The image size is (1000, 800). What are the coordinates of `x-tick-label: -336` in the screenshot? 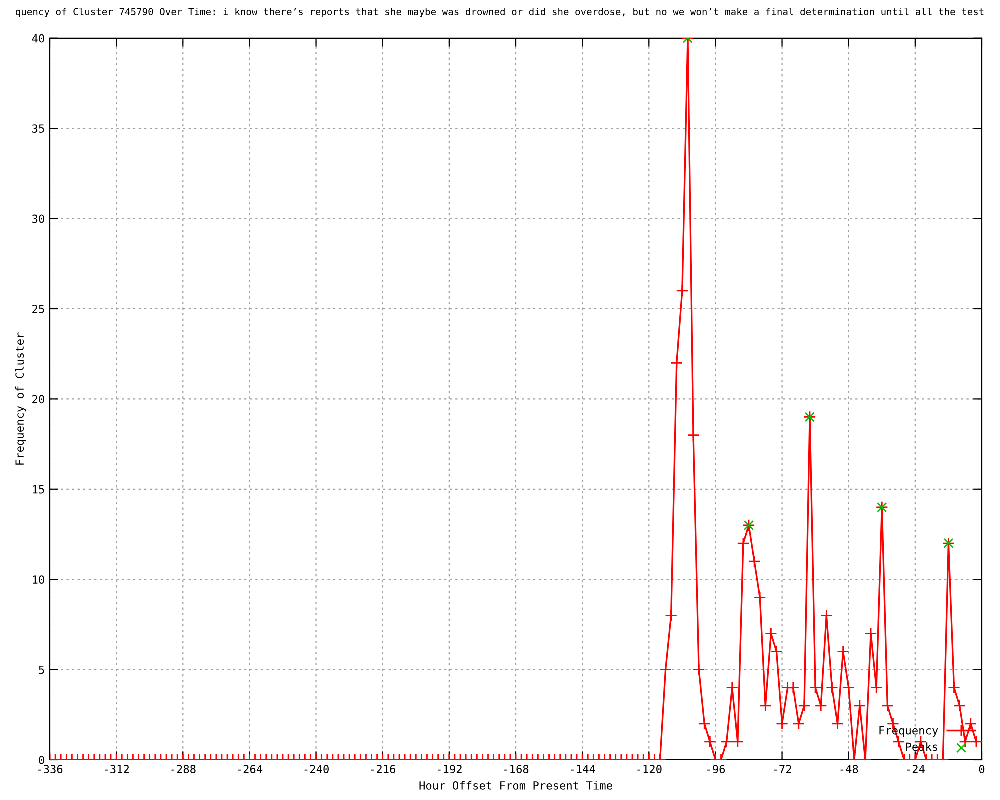 It's located at (50, 769).